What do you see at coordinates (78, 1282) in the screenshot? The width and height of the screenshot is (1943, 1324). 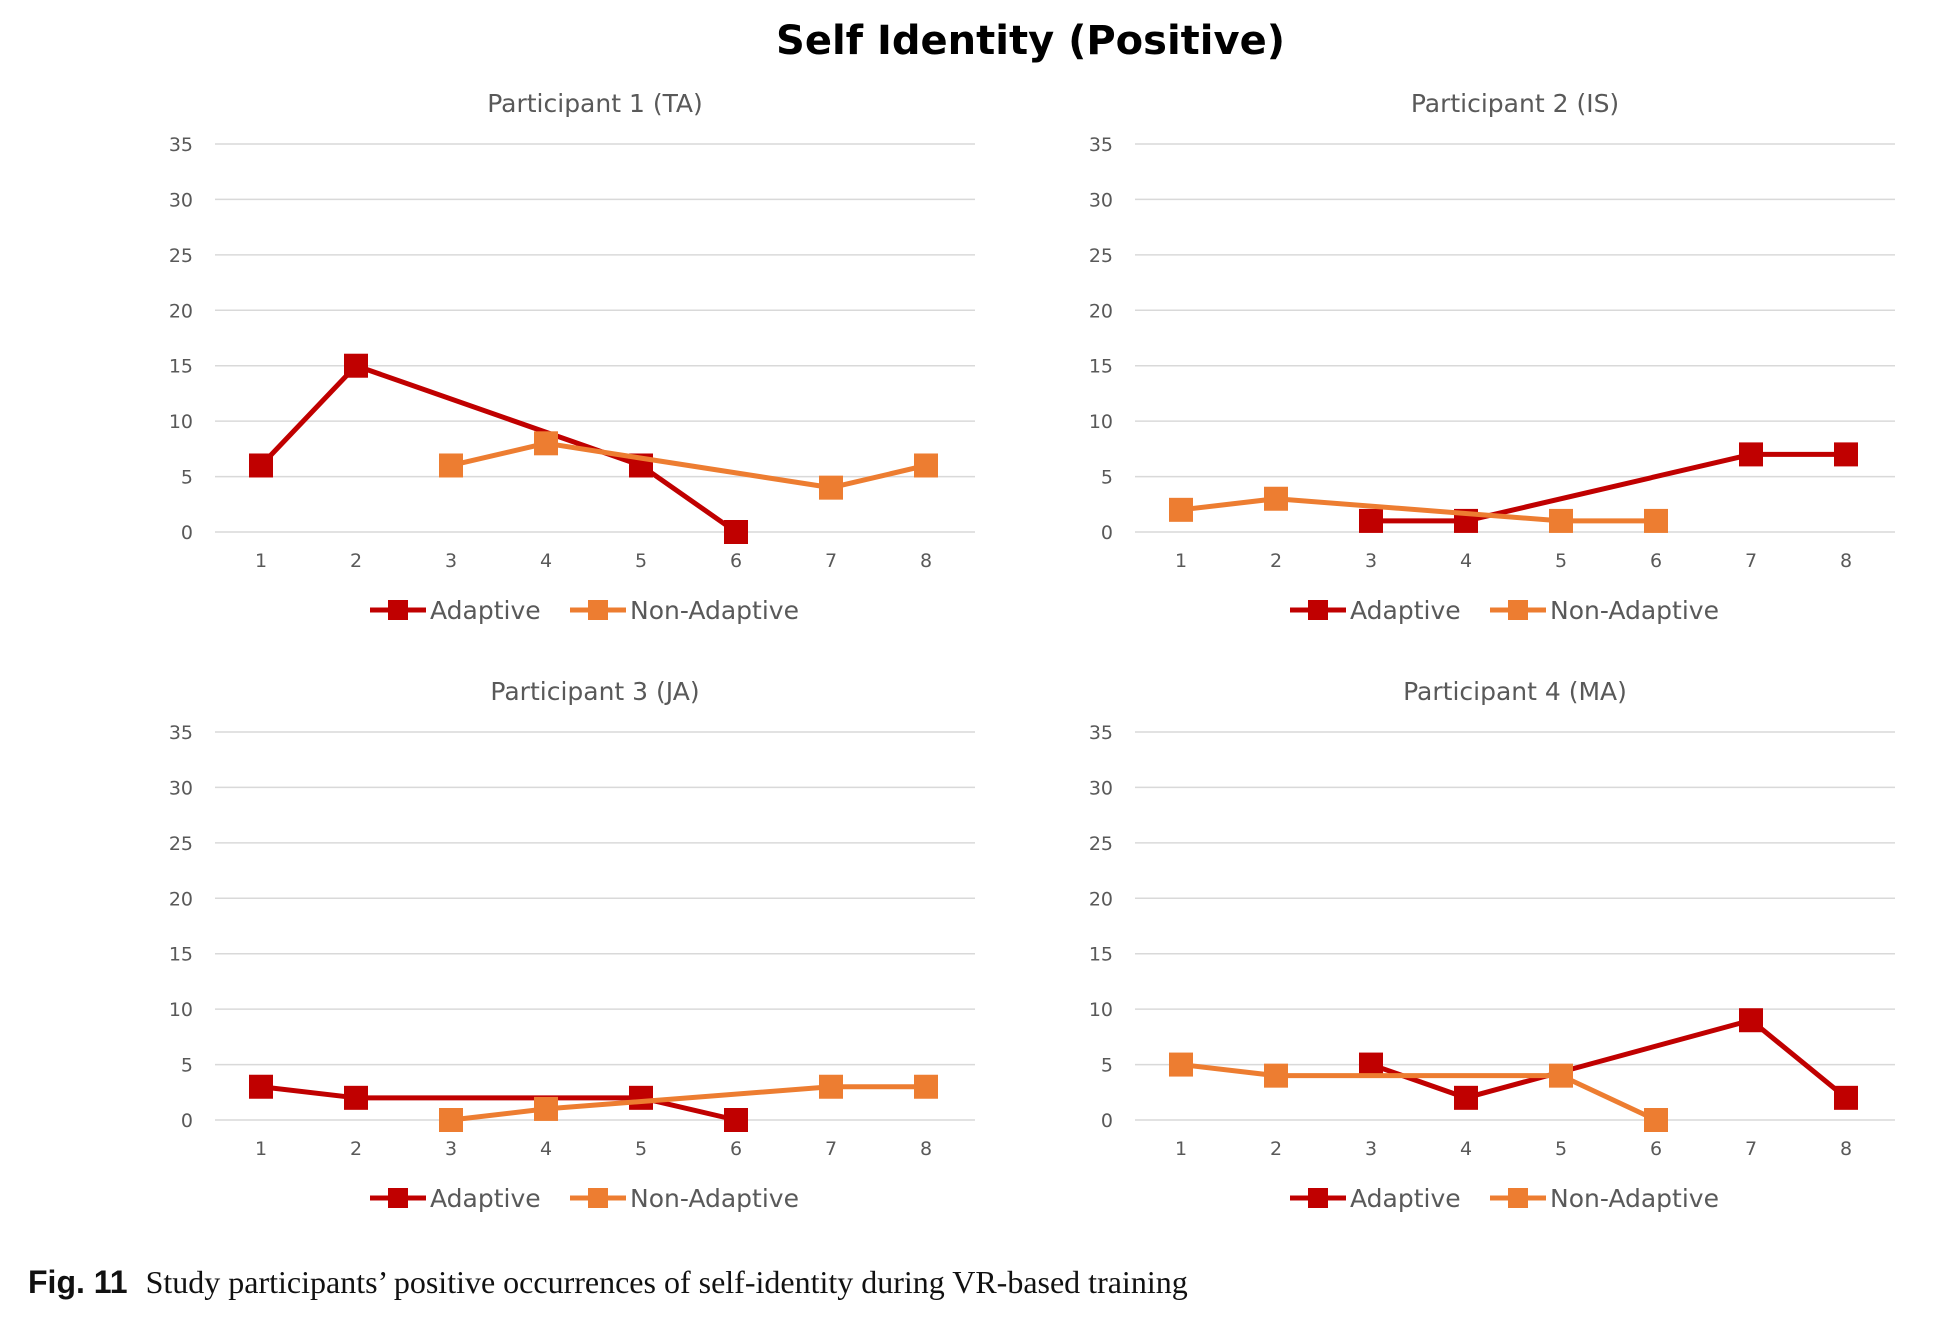 I see `figure-label: Fig. 11` at bounding box center [78, 1282].